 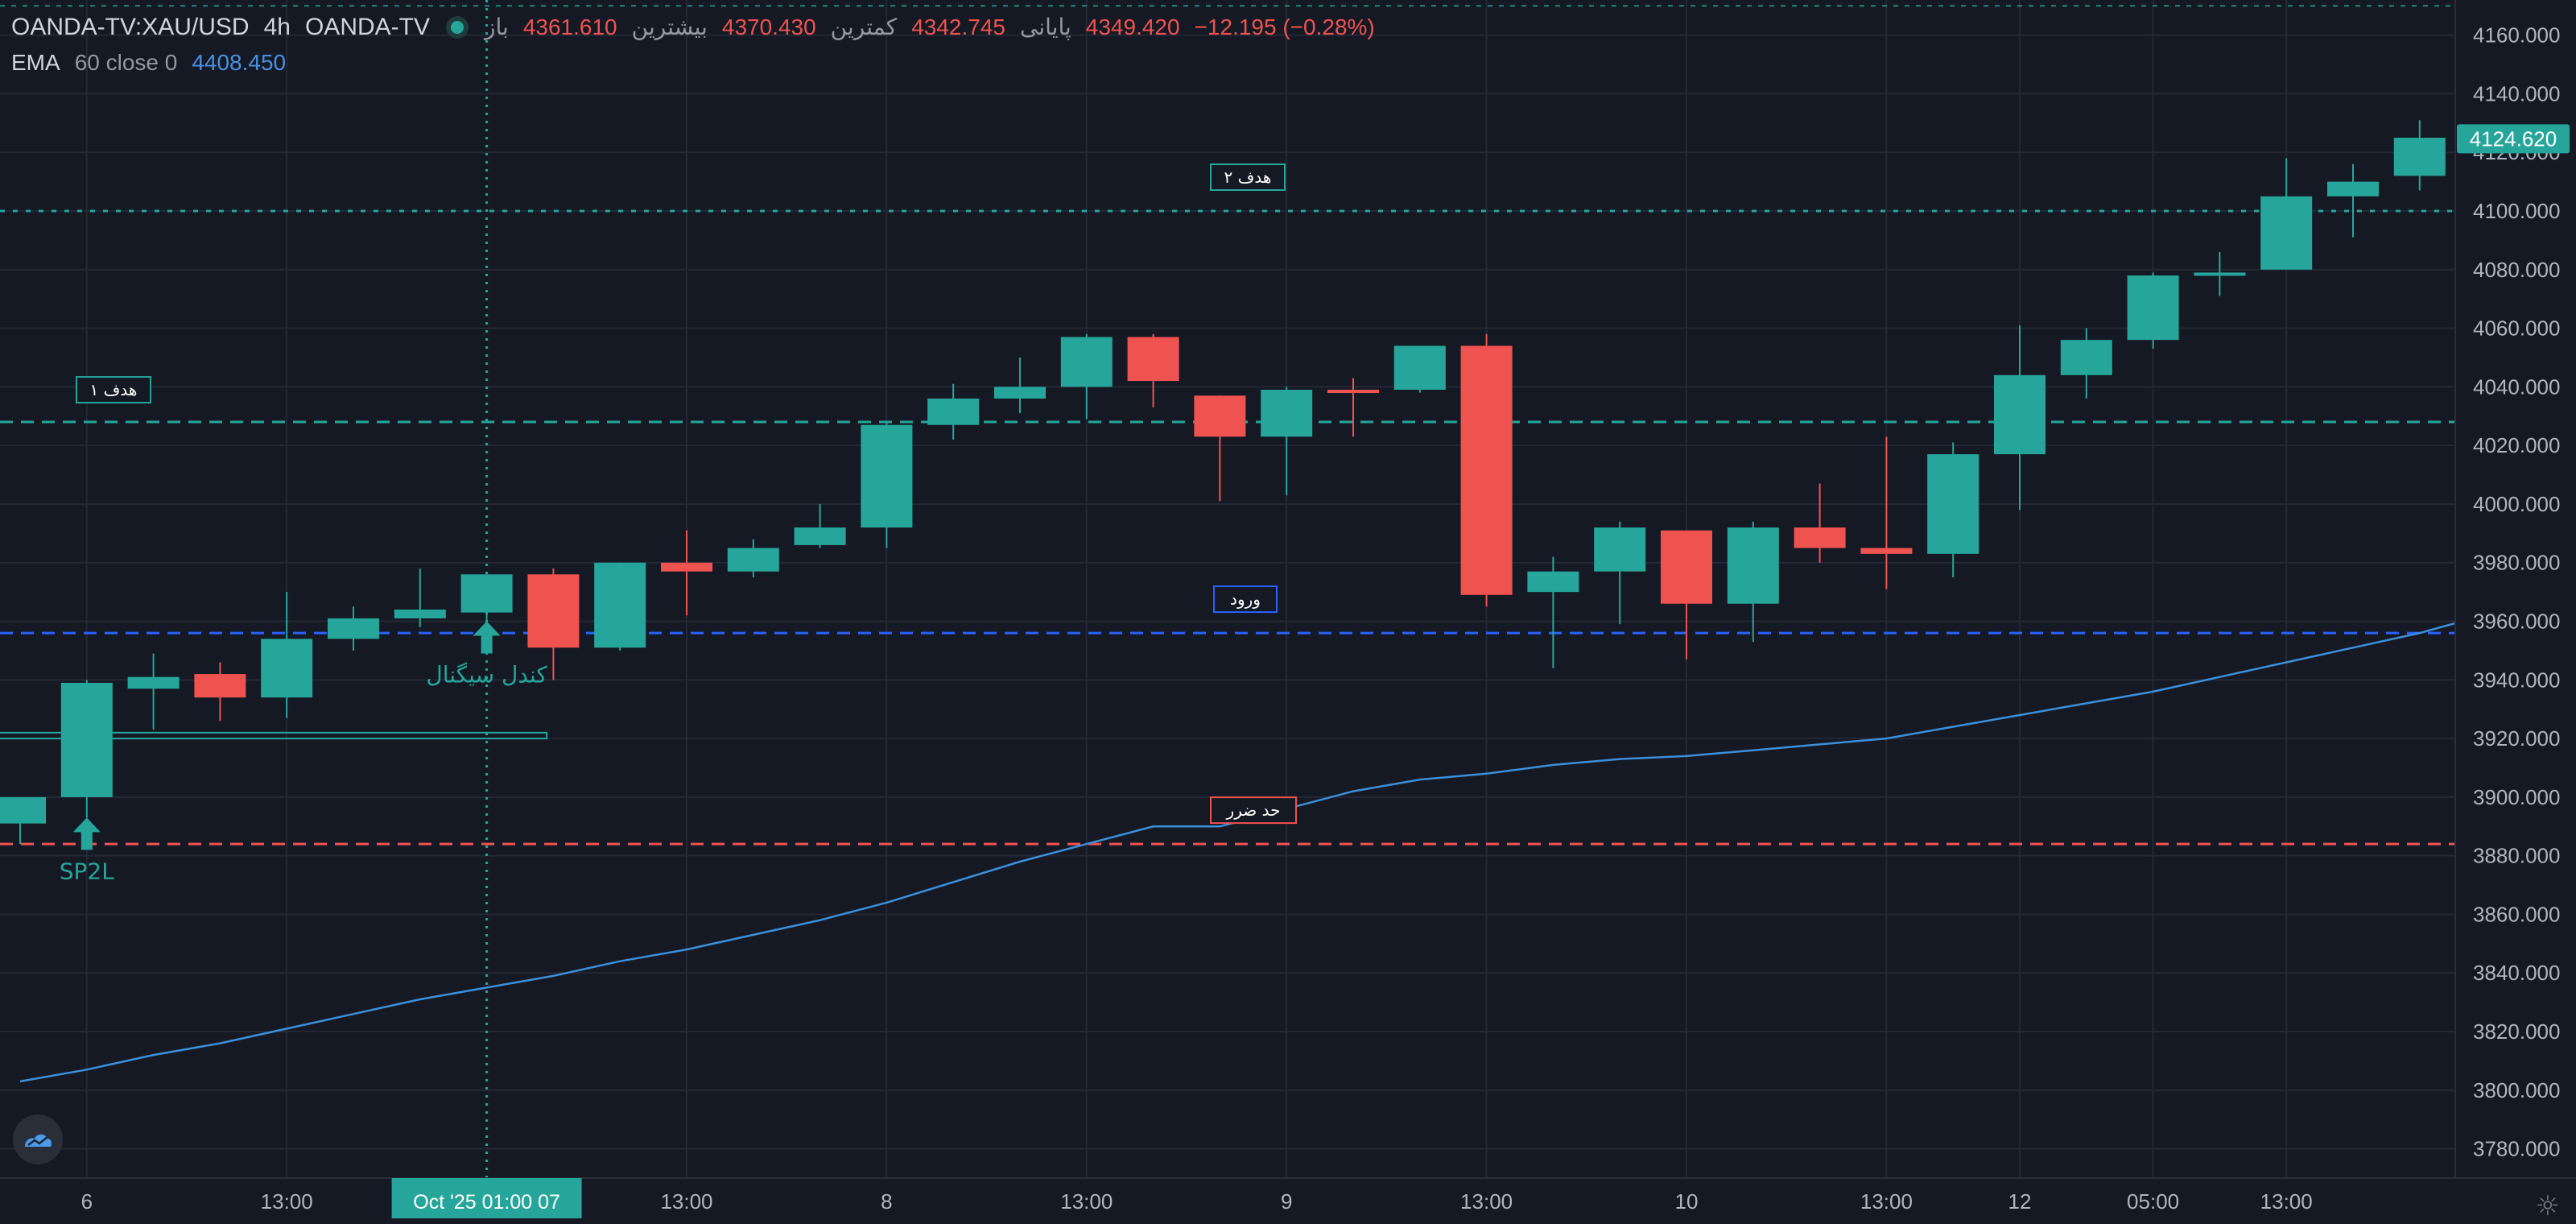 I want to click on open-label: باز, so click(x=496, y=26).